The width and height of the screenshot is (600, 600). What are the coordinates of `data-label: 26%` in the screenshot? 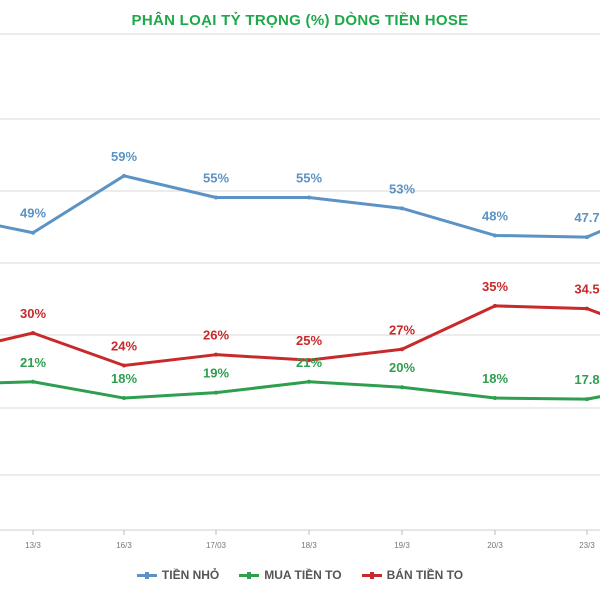 It's located at (216, 335).